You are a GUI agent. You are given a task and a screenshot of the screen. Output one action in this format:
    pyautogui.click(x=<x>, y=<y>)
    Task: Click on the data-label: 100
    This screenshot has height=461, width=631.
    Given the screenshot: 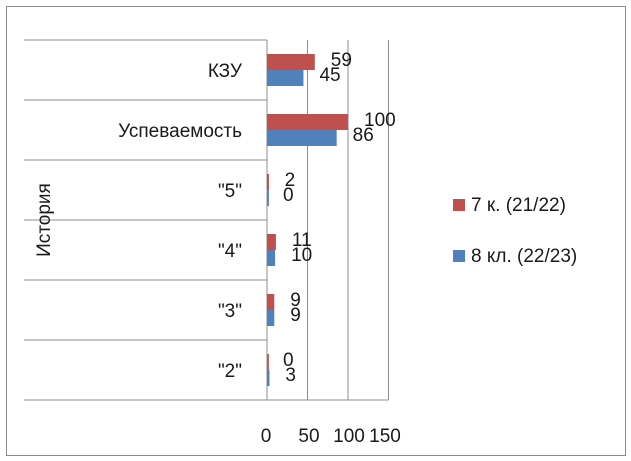 What is the action you would take?
    pyautogui.click(x=380, y=120)
    